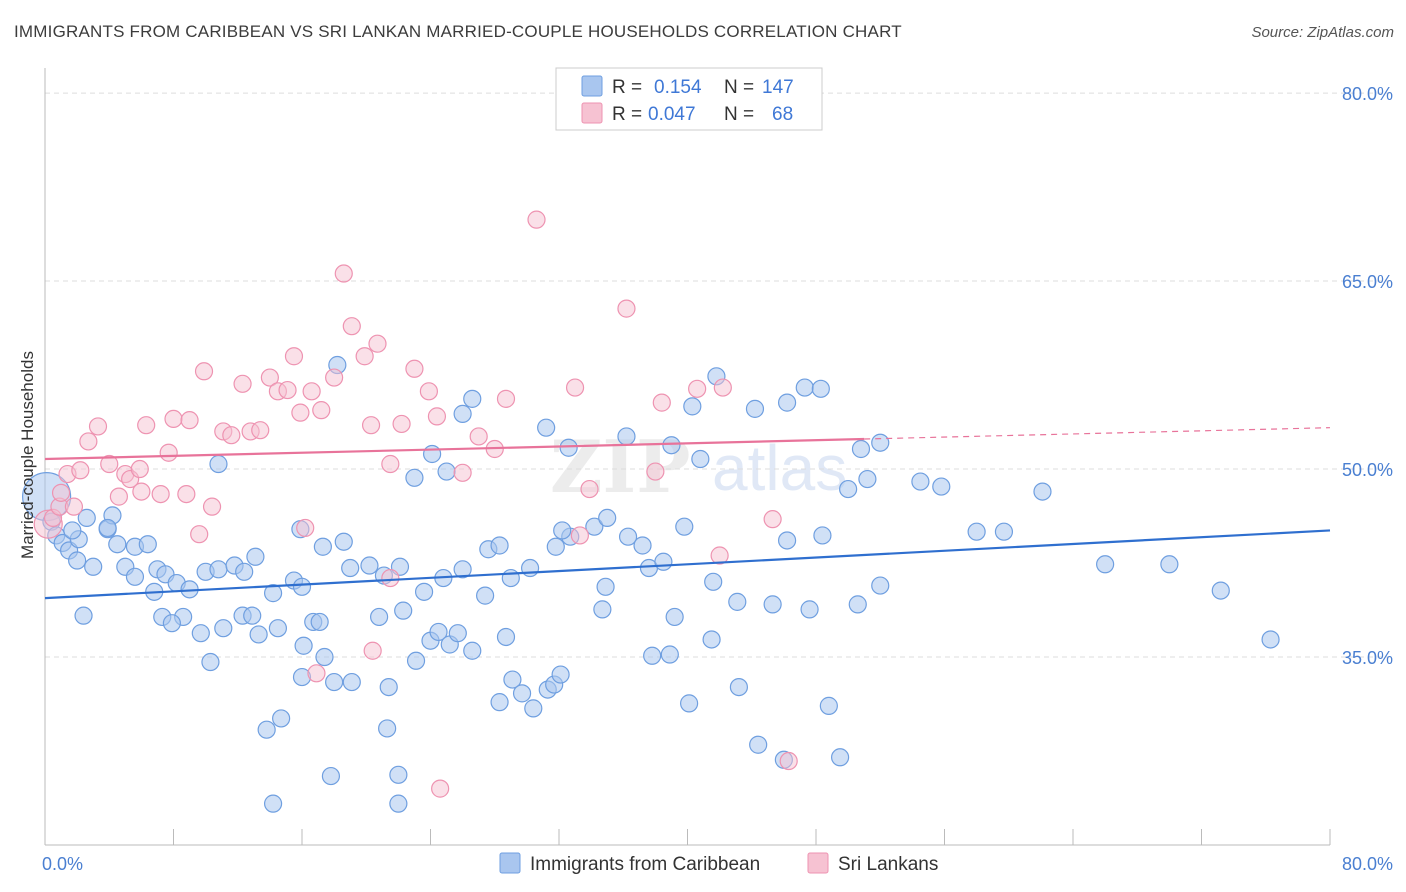 Image resolution: width=1406 pixels, height=892 pixels. I want to click on x-tick-label-1: 80.0%, so click(1367, 864).